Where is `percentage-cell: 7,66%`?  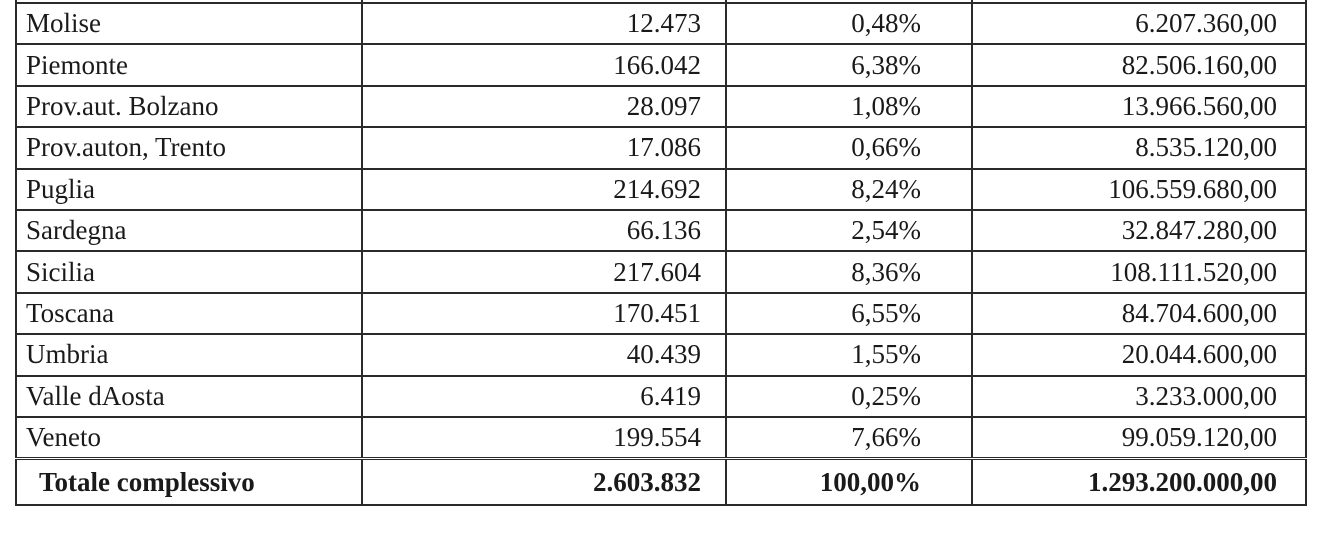 percentage-cell: 7,66% is located at coordinates (849, 437).